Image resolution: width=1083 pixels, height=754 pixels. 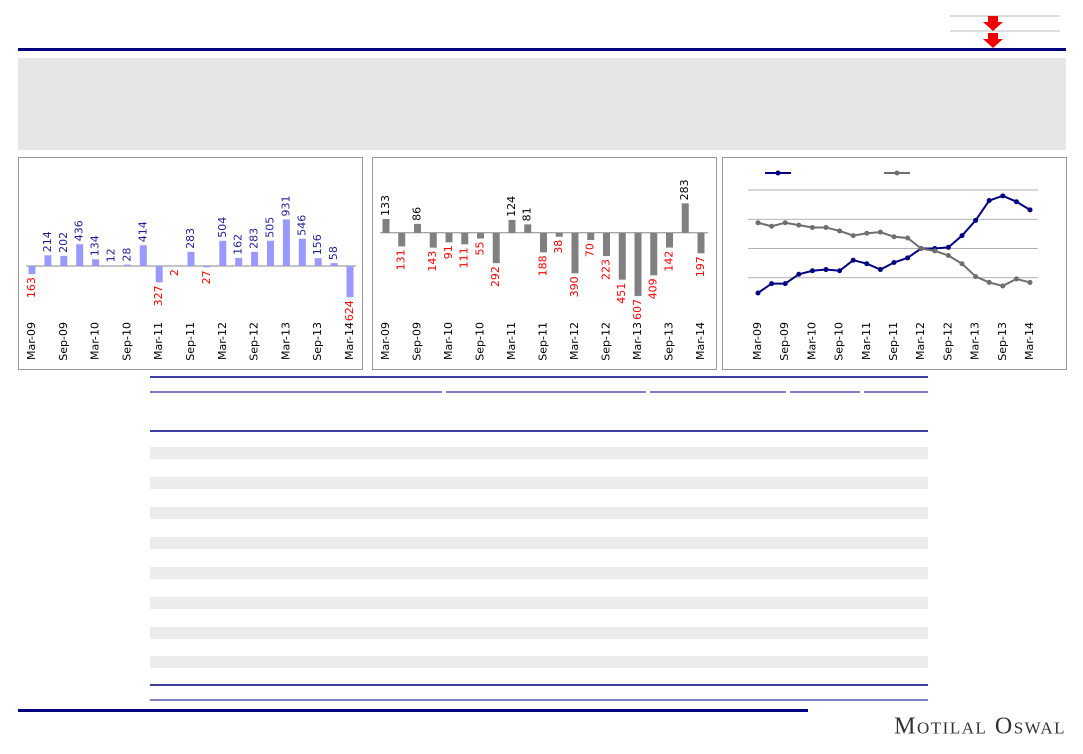 I want to click on data-label: 124, so click(x=511, y=206).